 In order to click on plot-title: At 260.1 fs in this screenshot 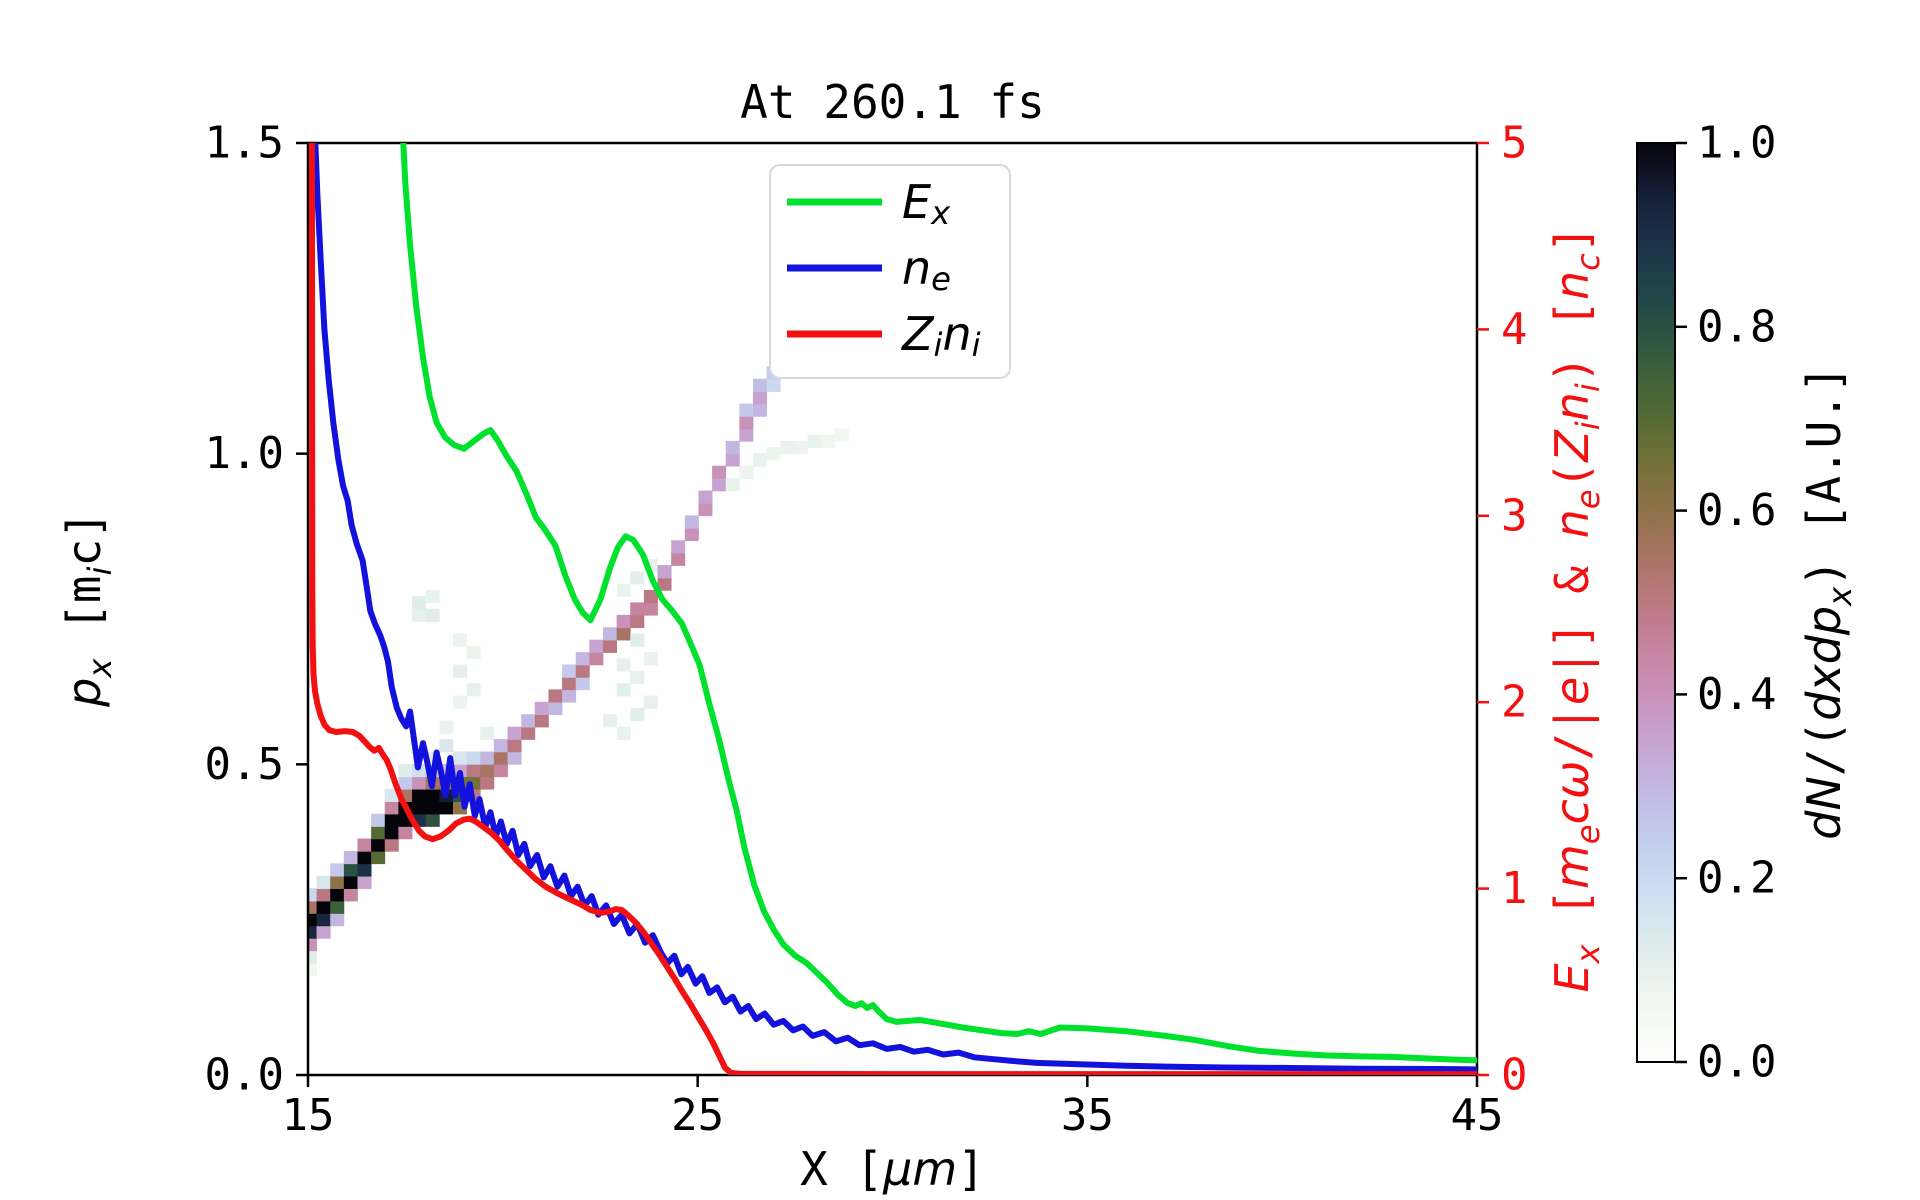, I will do `click(892, 102)`.